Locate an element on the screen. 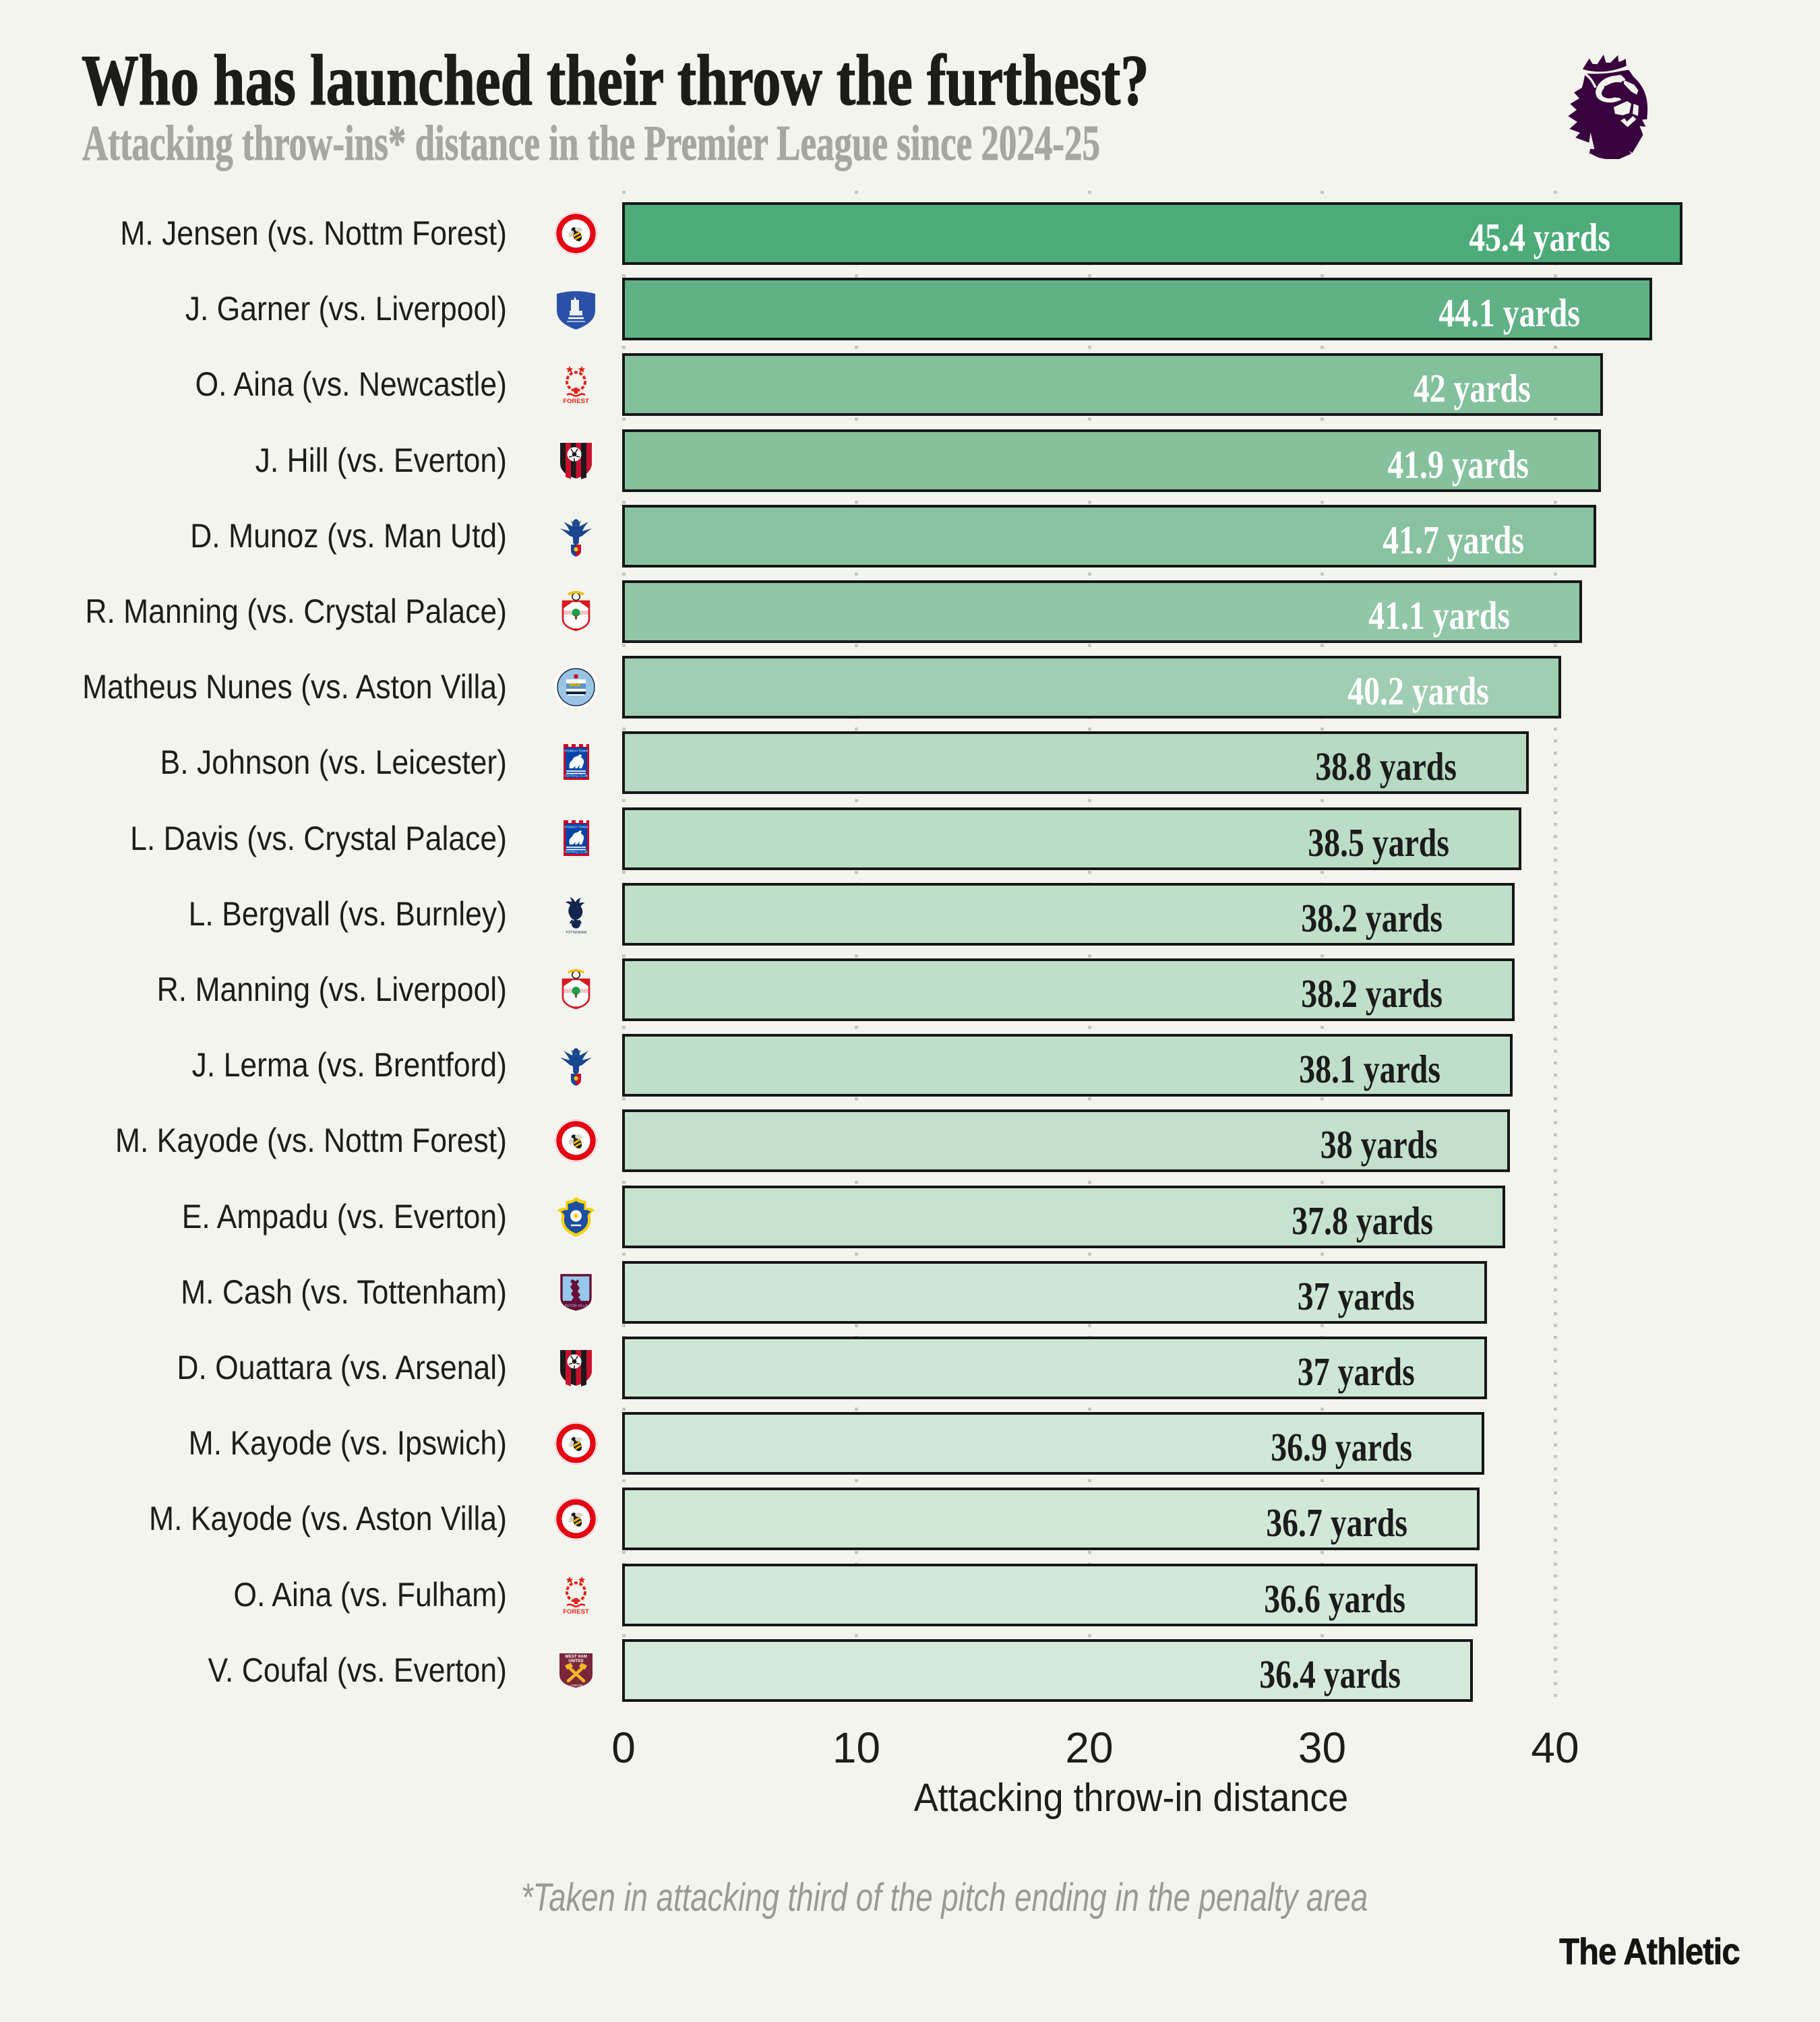 This screenshot has height=2022, width=1820. svg-text: UNITED is located at coordinates (576, 1661).